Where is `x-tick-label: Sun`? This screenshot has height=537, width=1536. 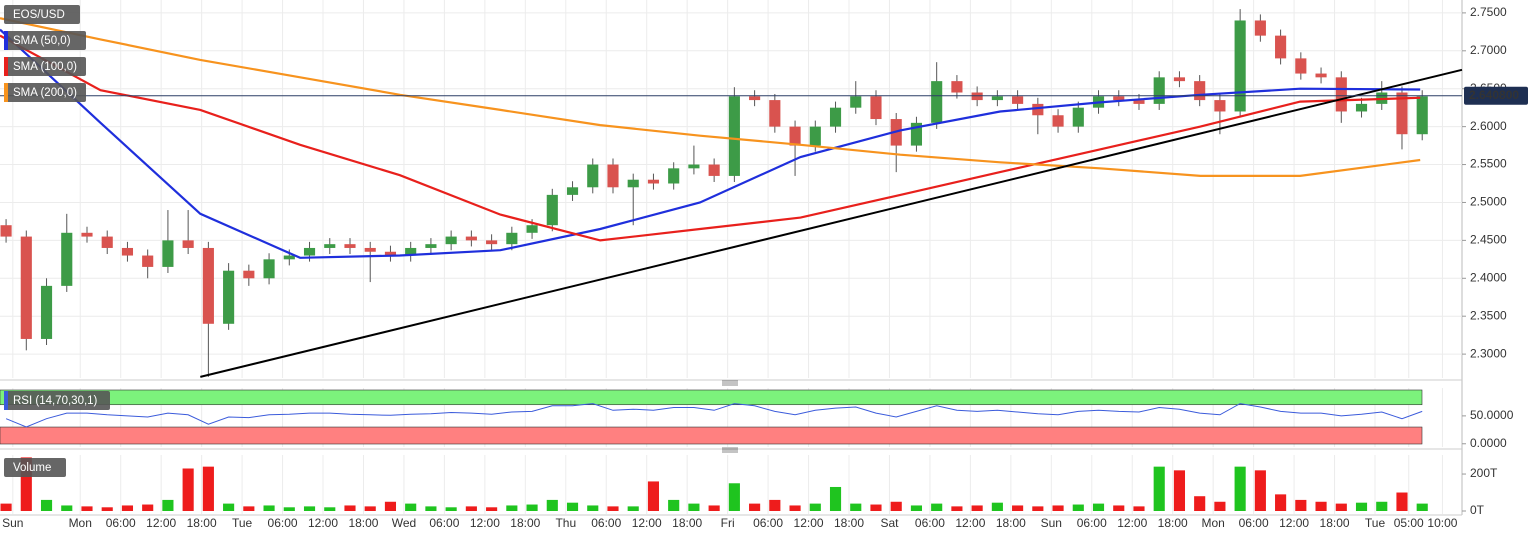 x-tick-label: Sun is located at coordinates (12, 523).